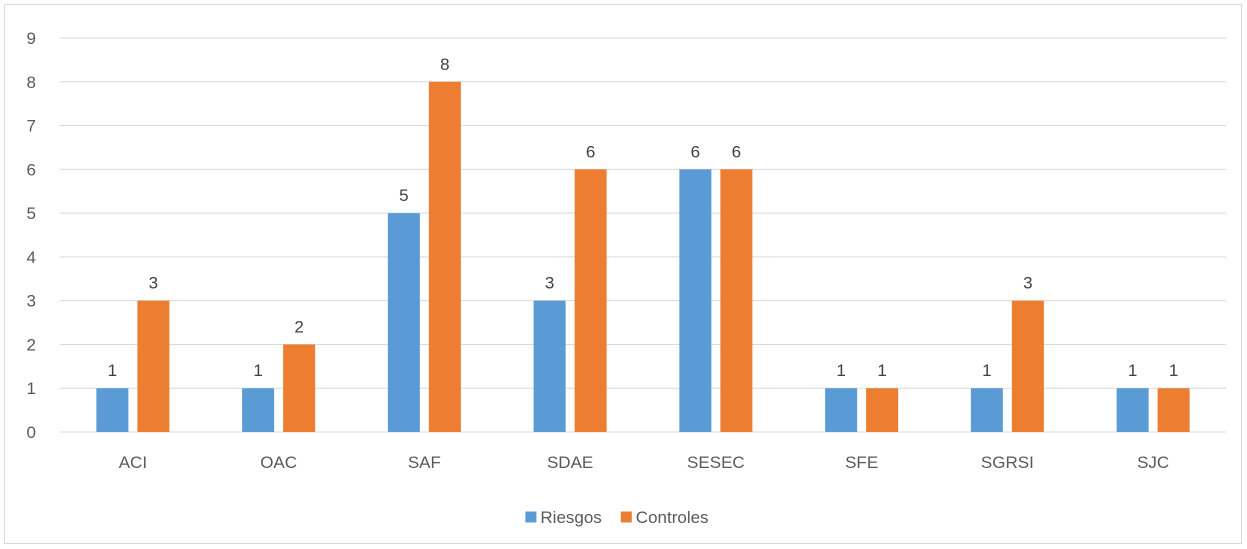 The image size is (1247, 549). What do you see at coordinates (1132, 410) in the screenshot?
I see `bar-riesgos-sjc` at bounding box center [1132, 410].